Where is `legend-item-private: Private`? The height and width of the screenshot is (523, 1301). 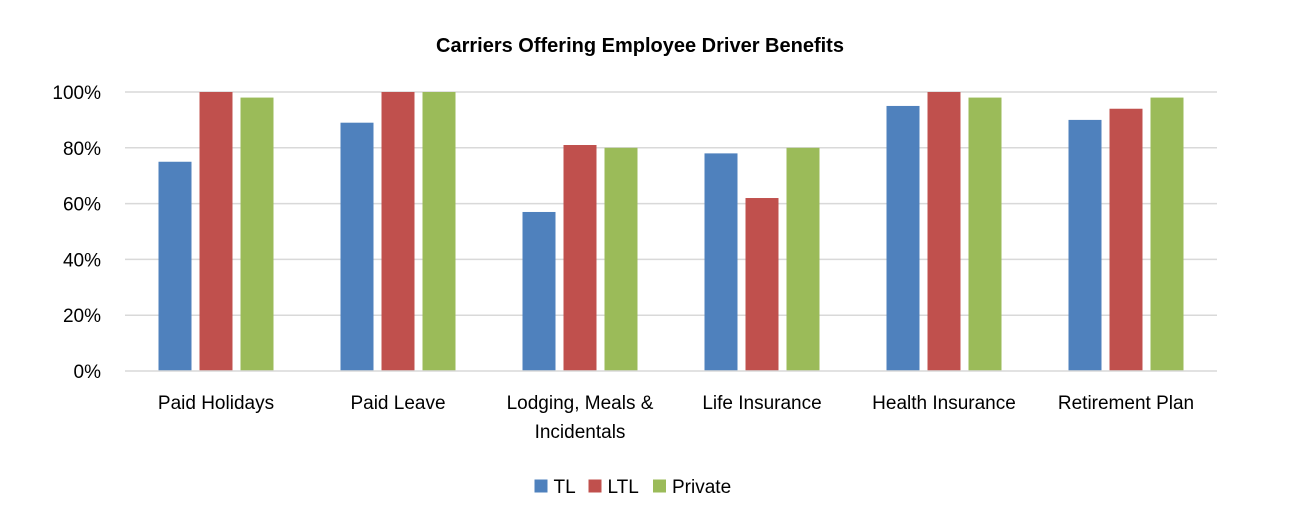
legend-item-private: Private is located at coordinates (692, 487).